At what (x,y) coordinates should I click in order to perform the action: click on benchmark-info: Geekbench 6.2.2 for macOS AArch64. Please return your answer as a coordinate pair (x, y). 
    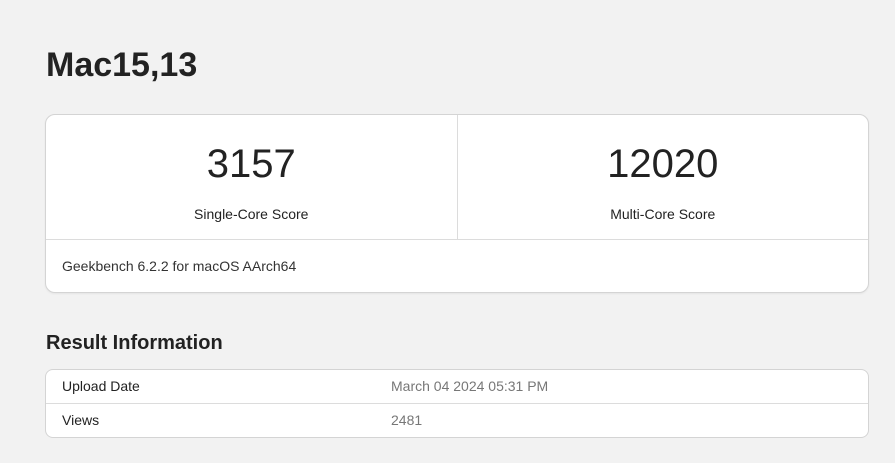
    Looking at the image, I should click on (179, 266).